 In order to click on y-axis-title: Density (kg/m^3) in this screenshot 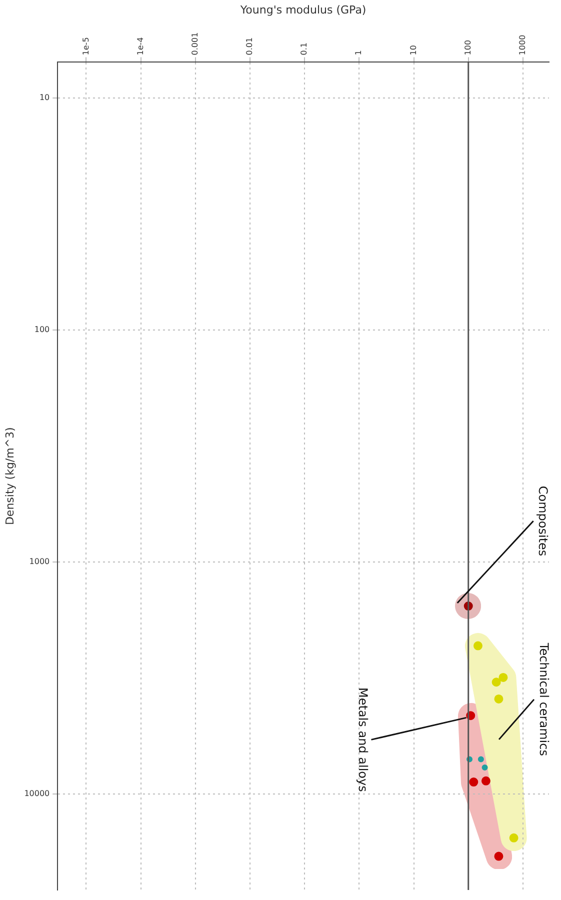, I will do `click(9, 476)`.